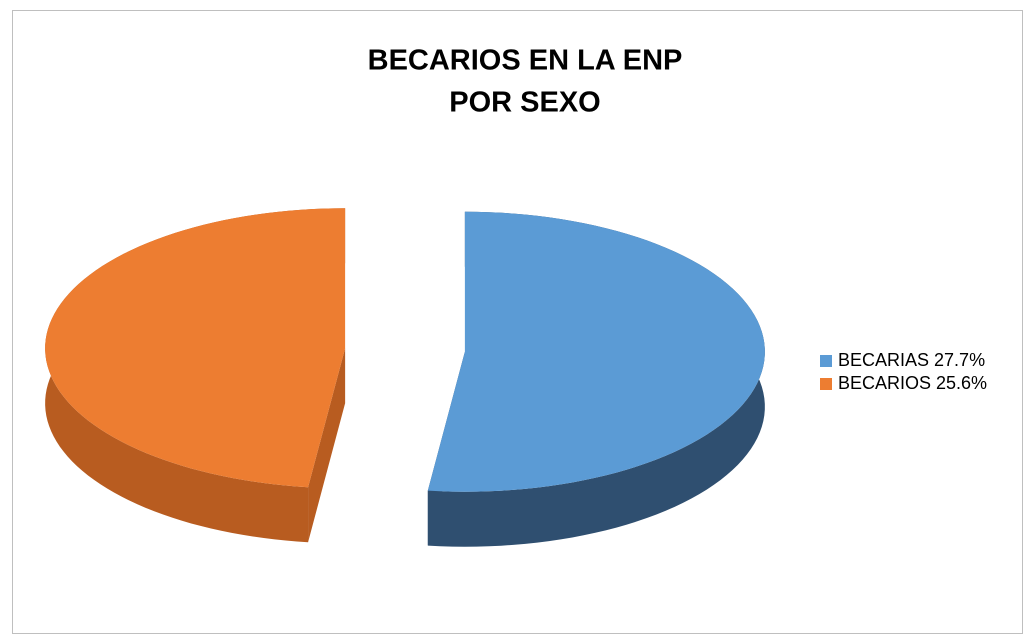  I want to click on chart-title: POR SEXO, so click(525, 103).